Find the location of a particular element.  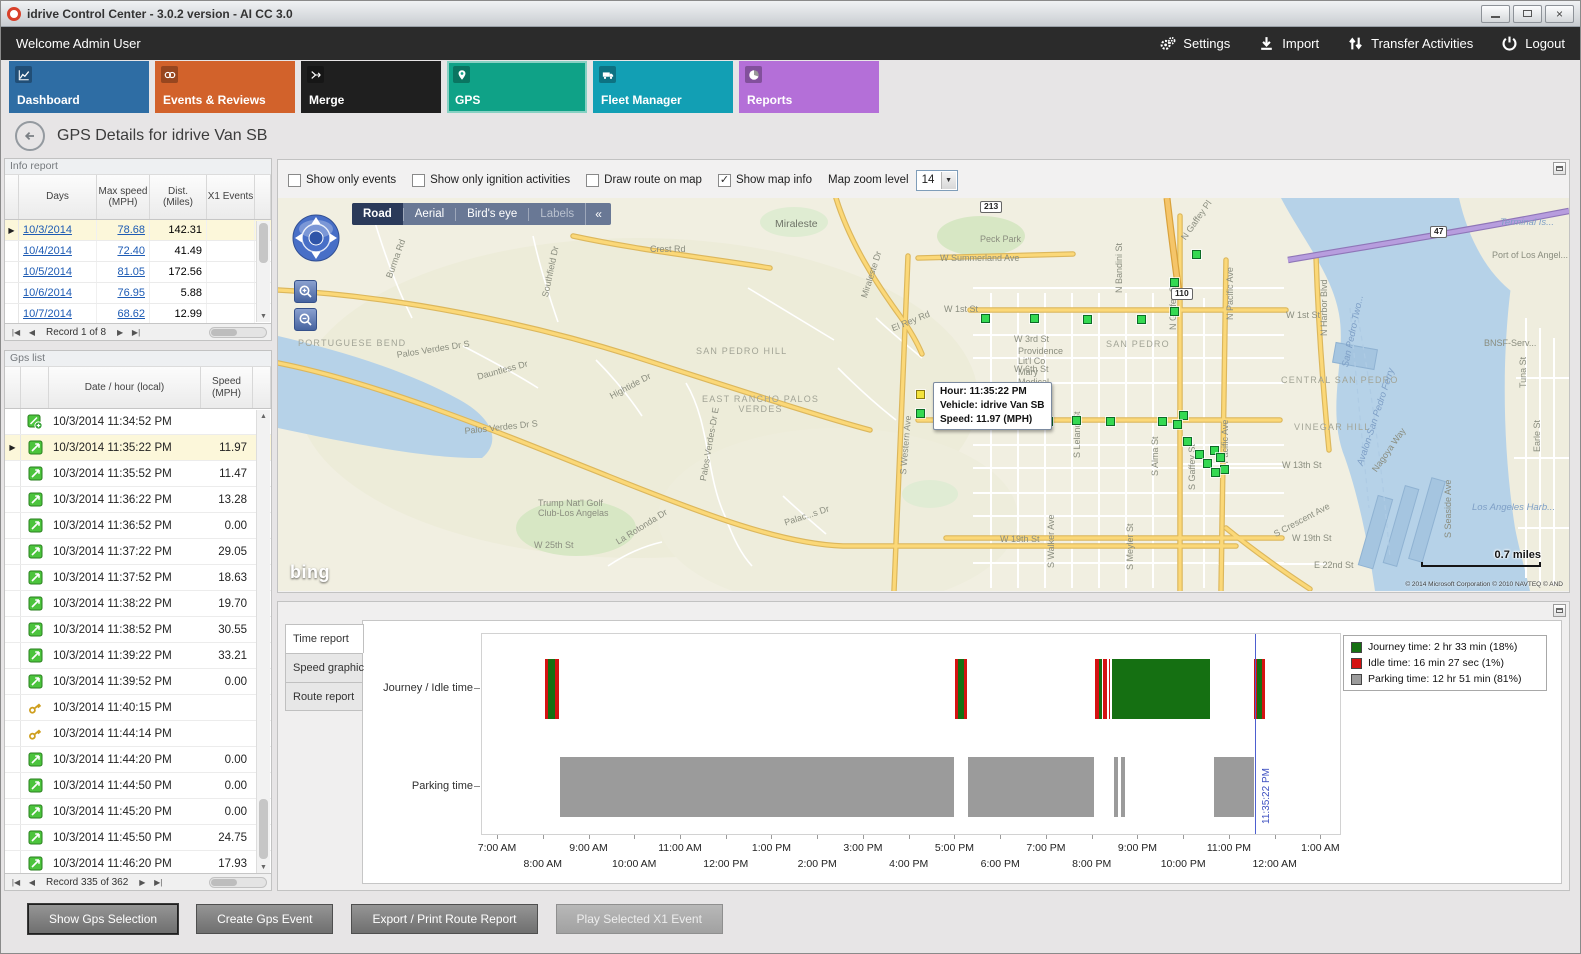

collapse-graph-panel-button is located at coordinates (1559, 610).